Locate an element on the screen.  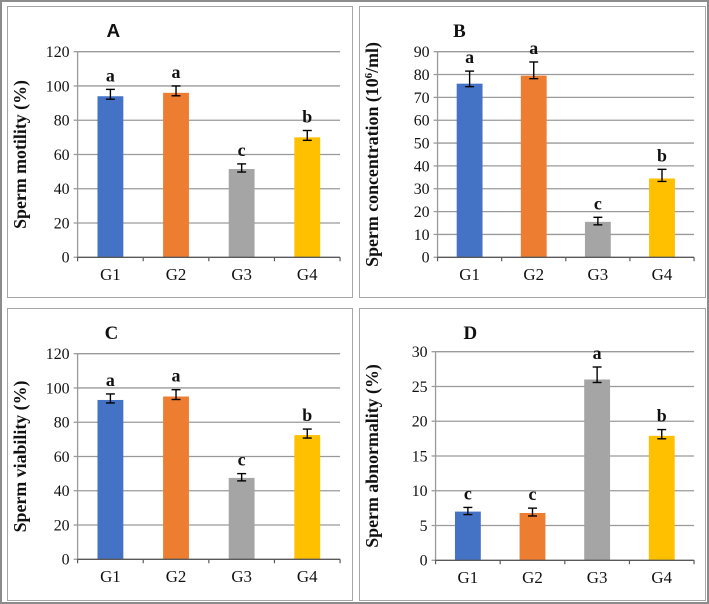
y-tick-label: 80 is located at coordinates (62, 121).